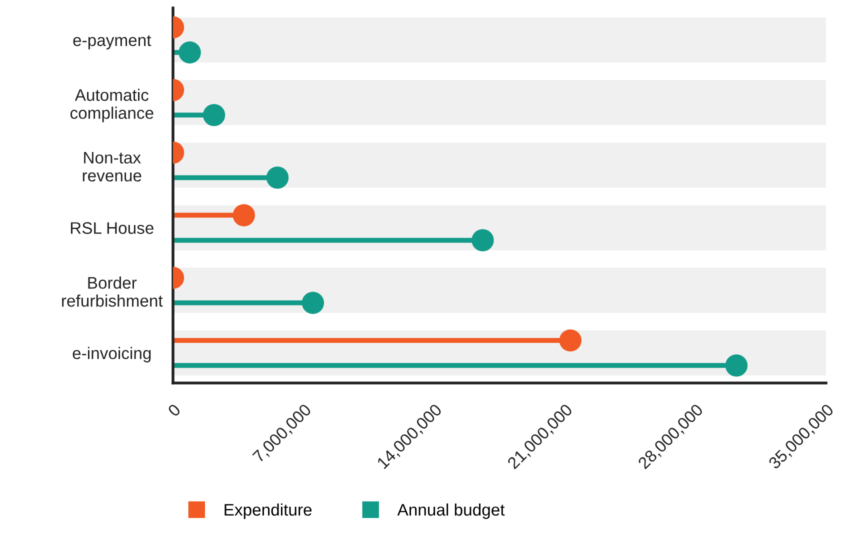 The height and width of the screenshot is (534, 842). What do you see at coordinates (111, 354) in the screenshot?
I see `y-tick-label: e-invoicing` at bounding box center [111, 354].